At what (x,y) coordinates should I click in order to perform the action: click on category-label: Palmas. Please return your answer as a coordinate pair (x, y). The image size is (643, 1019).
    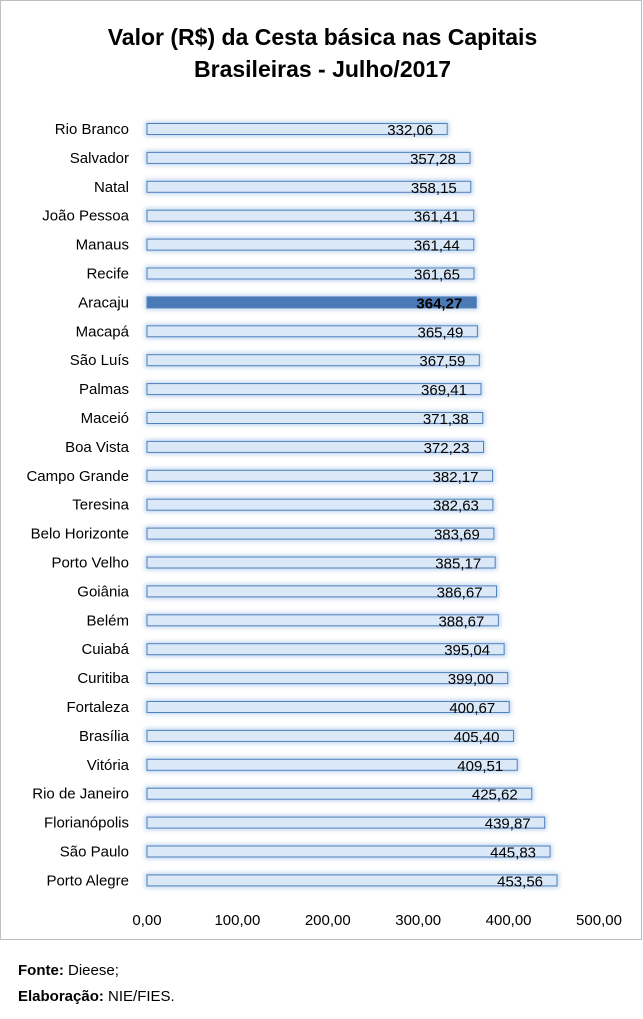
    Looking at the image, I should click on (104, 389).